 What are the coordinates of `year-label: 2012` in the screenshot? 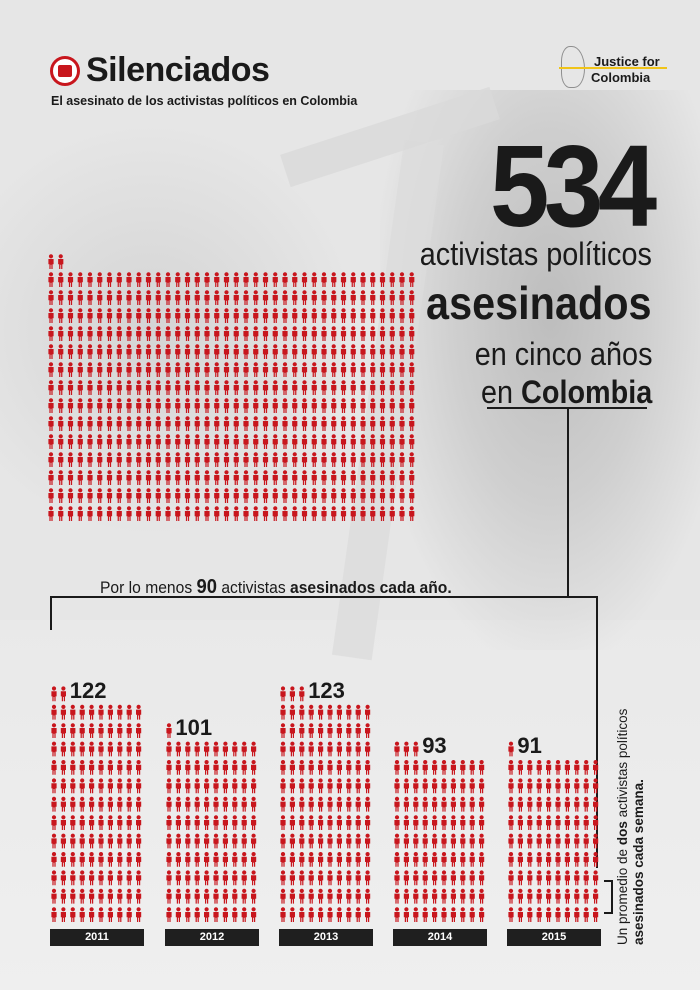 It's located at (212, 937).